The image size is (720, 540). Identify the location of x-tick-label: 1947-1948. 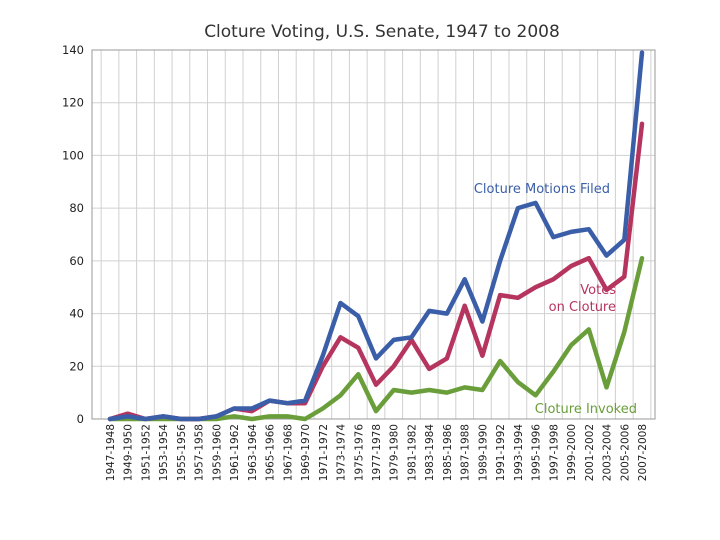
(111, 452).